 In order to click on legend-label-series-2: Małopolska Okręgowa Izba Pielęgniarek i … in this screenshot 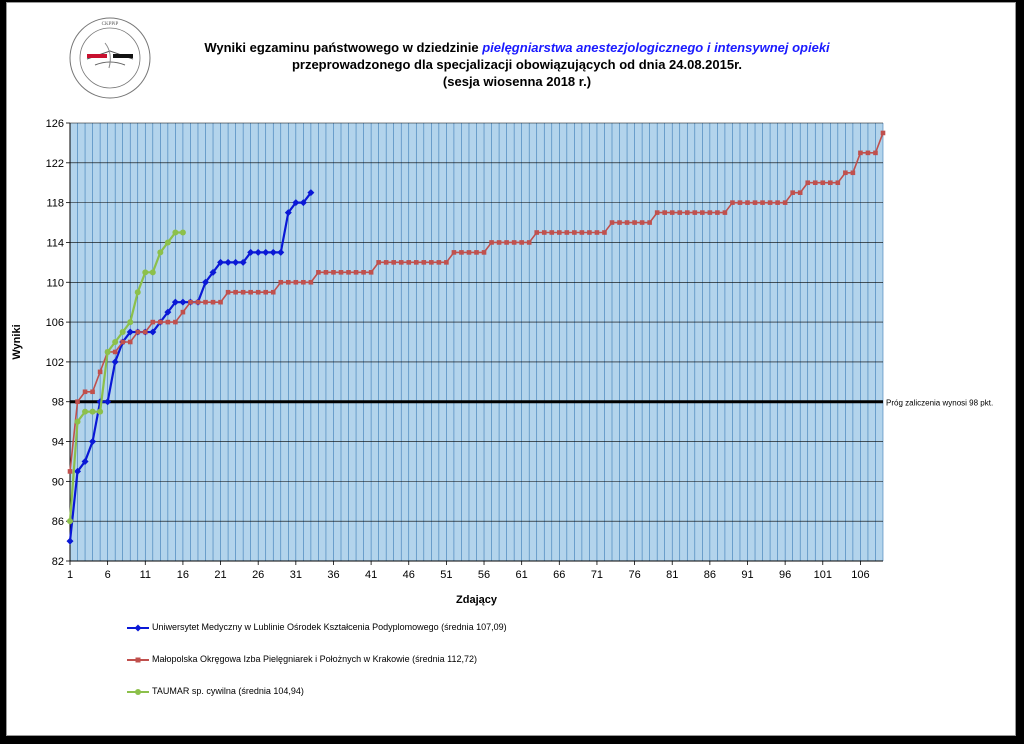, I will do `click(314, 659)`.